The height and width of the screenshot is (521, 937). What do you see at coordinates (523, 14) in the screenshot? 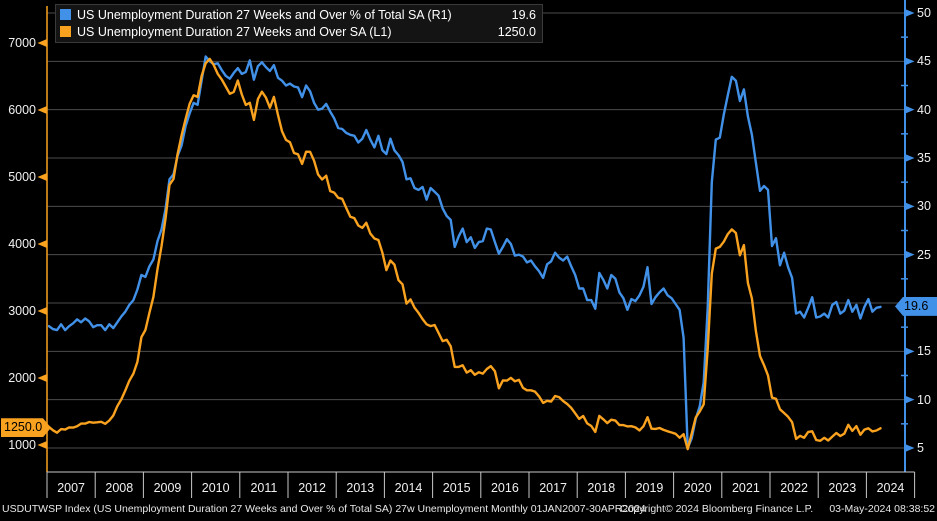
I see `legend-value: 19.6` at bounding box center [523, 14].